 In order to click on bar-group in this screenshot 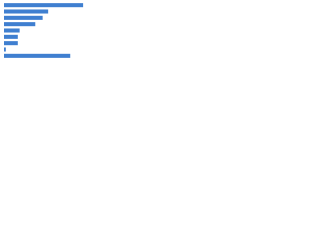, I will do `click(44, 30)`.